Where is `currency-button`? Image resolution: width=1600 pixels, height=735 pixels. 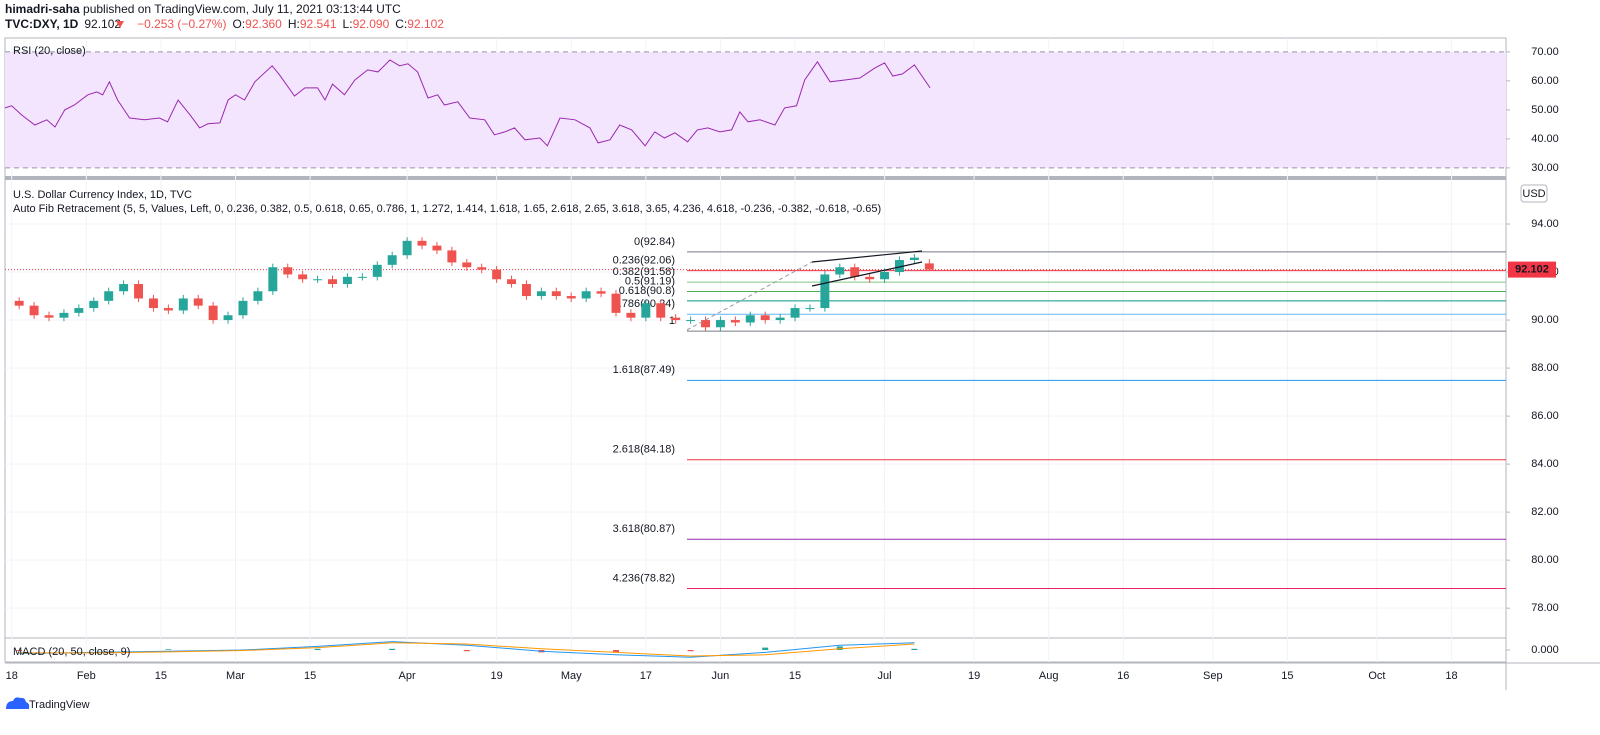
currency-button is located at coordinates (1534, 193).